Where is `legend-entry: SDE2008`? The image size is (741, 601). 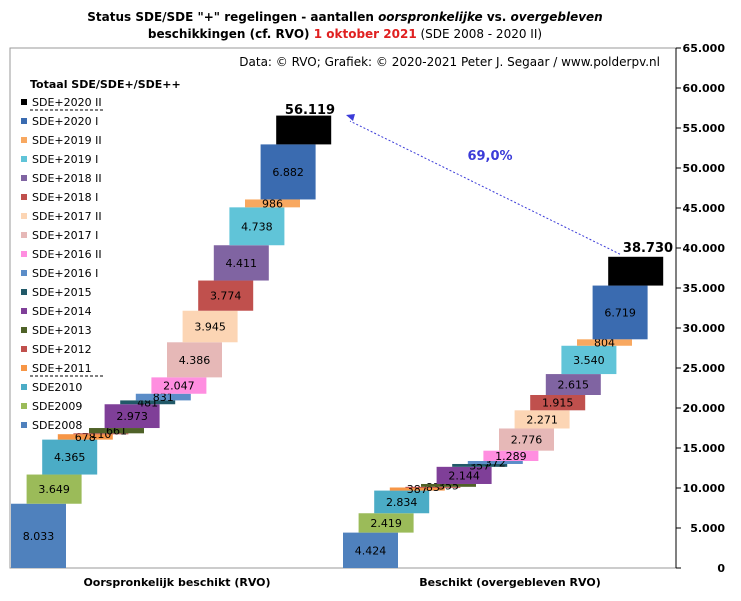
legend-entry: SDE2008 is located at coordinates (57, 425).